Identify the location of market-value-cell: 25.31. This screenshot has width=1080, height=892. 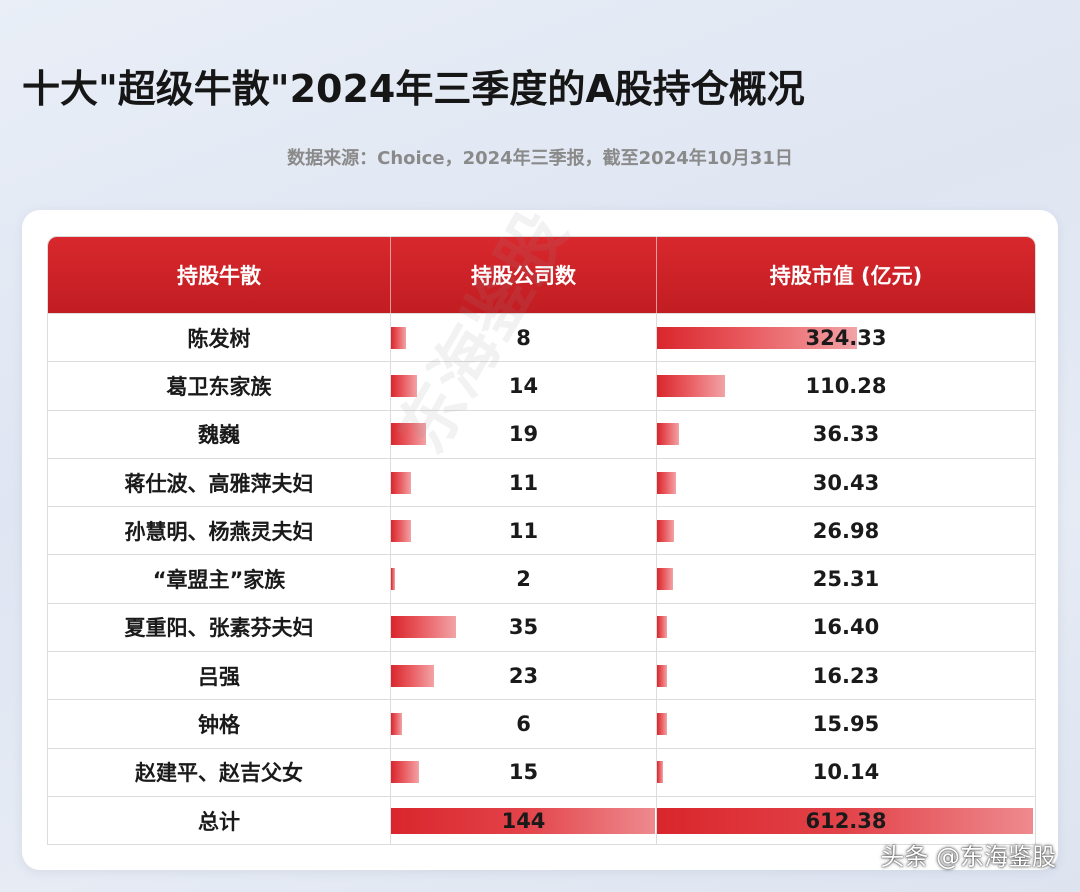
(846, 578).